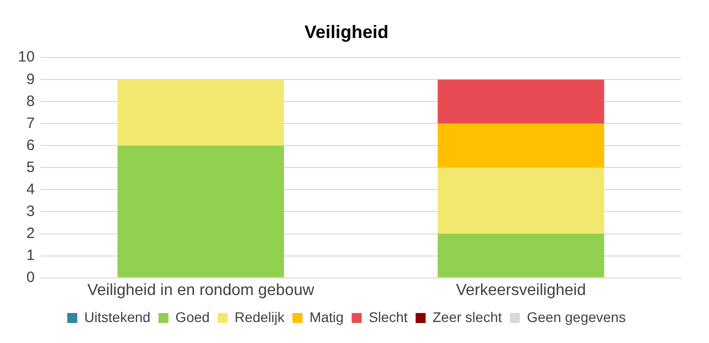  Describe the element at coordinates (576, 316) in the screenshot. I see `legend-label: Geen gegevens` at that location.